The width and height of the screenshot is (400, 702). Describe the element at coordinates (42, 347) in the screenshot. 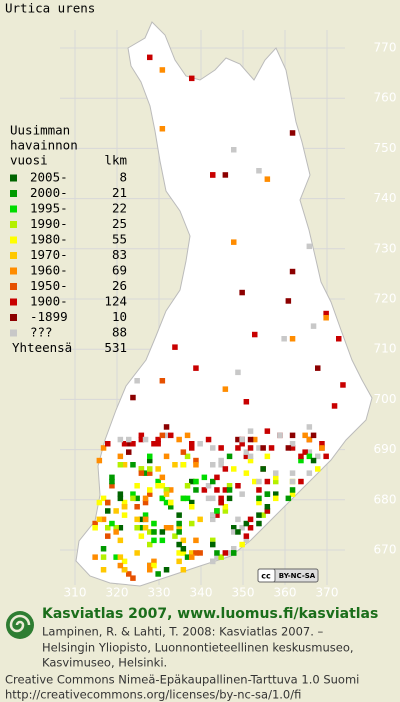

I see `legend-total-label: Yhteensä` at that location.